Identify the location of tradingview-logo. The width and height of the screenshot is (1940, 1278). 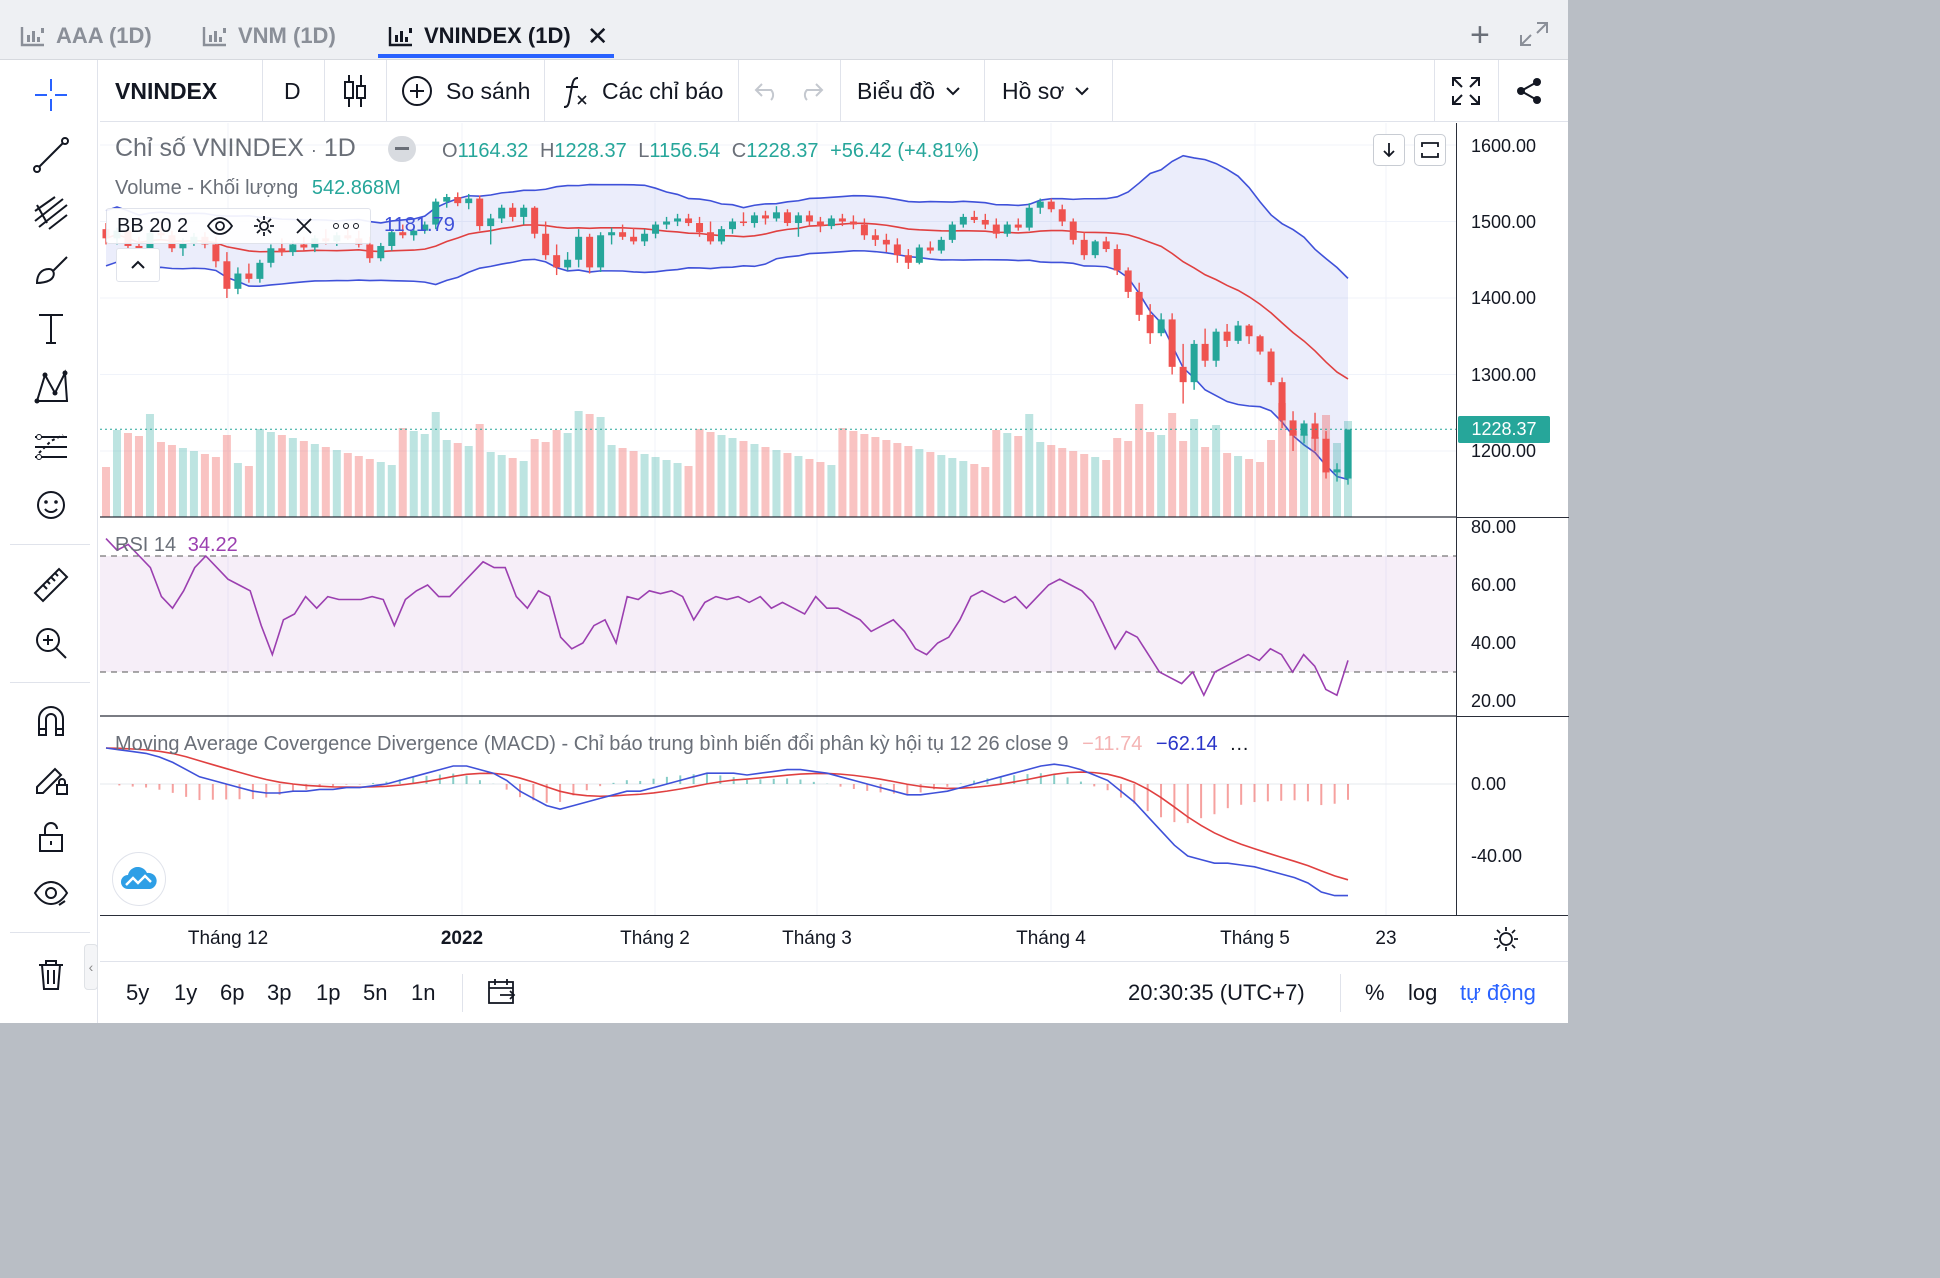
(139, 879).